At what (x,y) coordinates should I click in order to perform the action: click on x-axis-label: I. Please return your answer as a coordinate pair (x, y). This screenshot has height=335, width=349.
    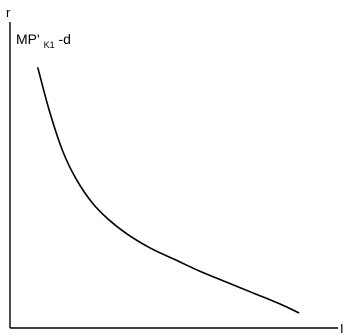
    Looking at the image, I should click on (342, 328).